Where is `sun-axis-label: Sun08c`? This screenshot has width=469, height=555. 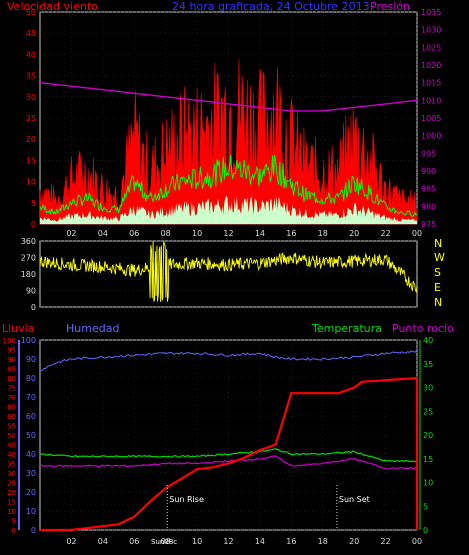 sun-axis-label: Sun08c is located at coordinates (164, 542).